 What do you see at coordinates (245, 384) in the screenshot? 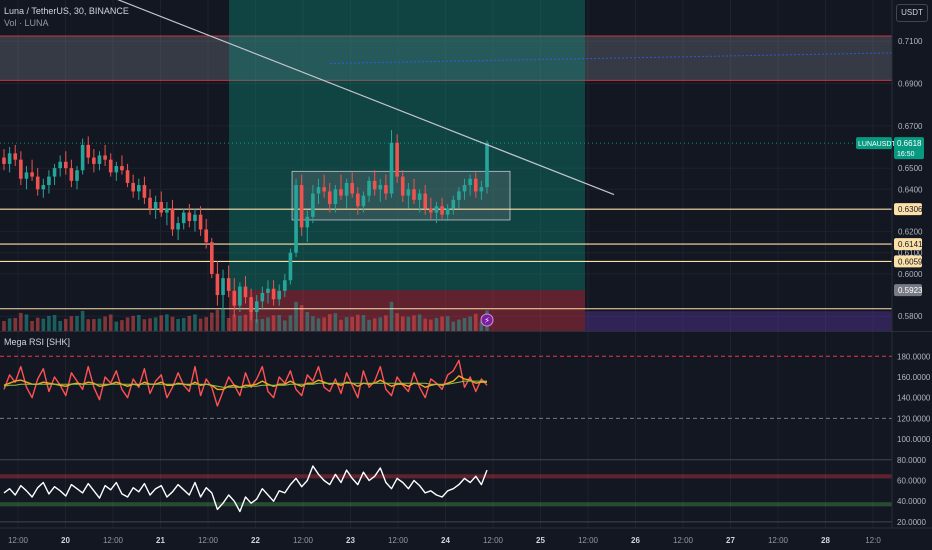
I see `rsi-series-ma2` at bounding box center [245, 384].